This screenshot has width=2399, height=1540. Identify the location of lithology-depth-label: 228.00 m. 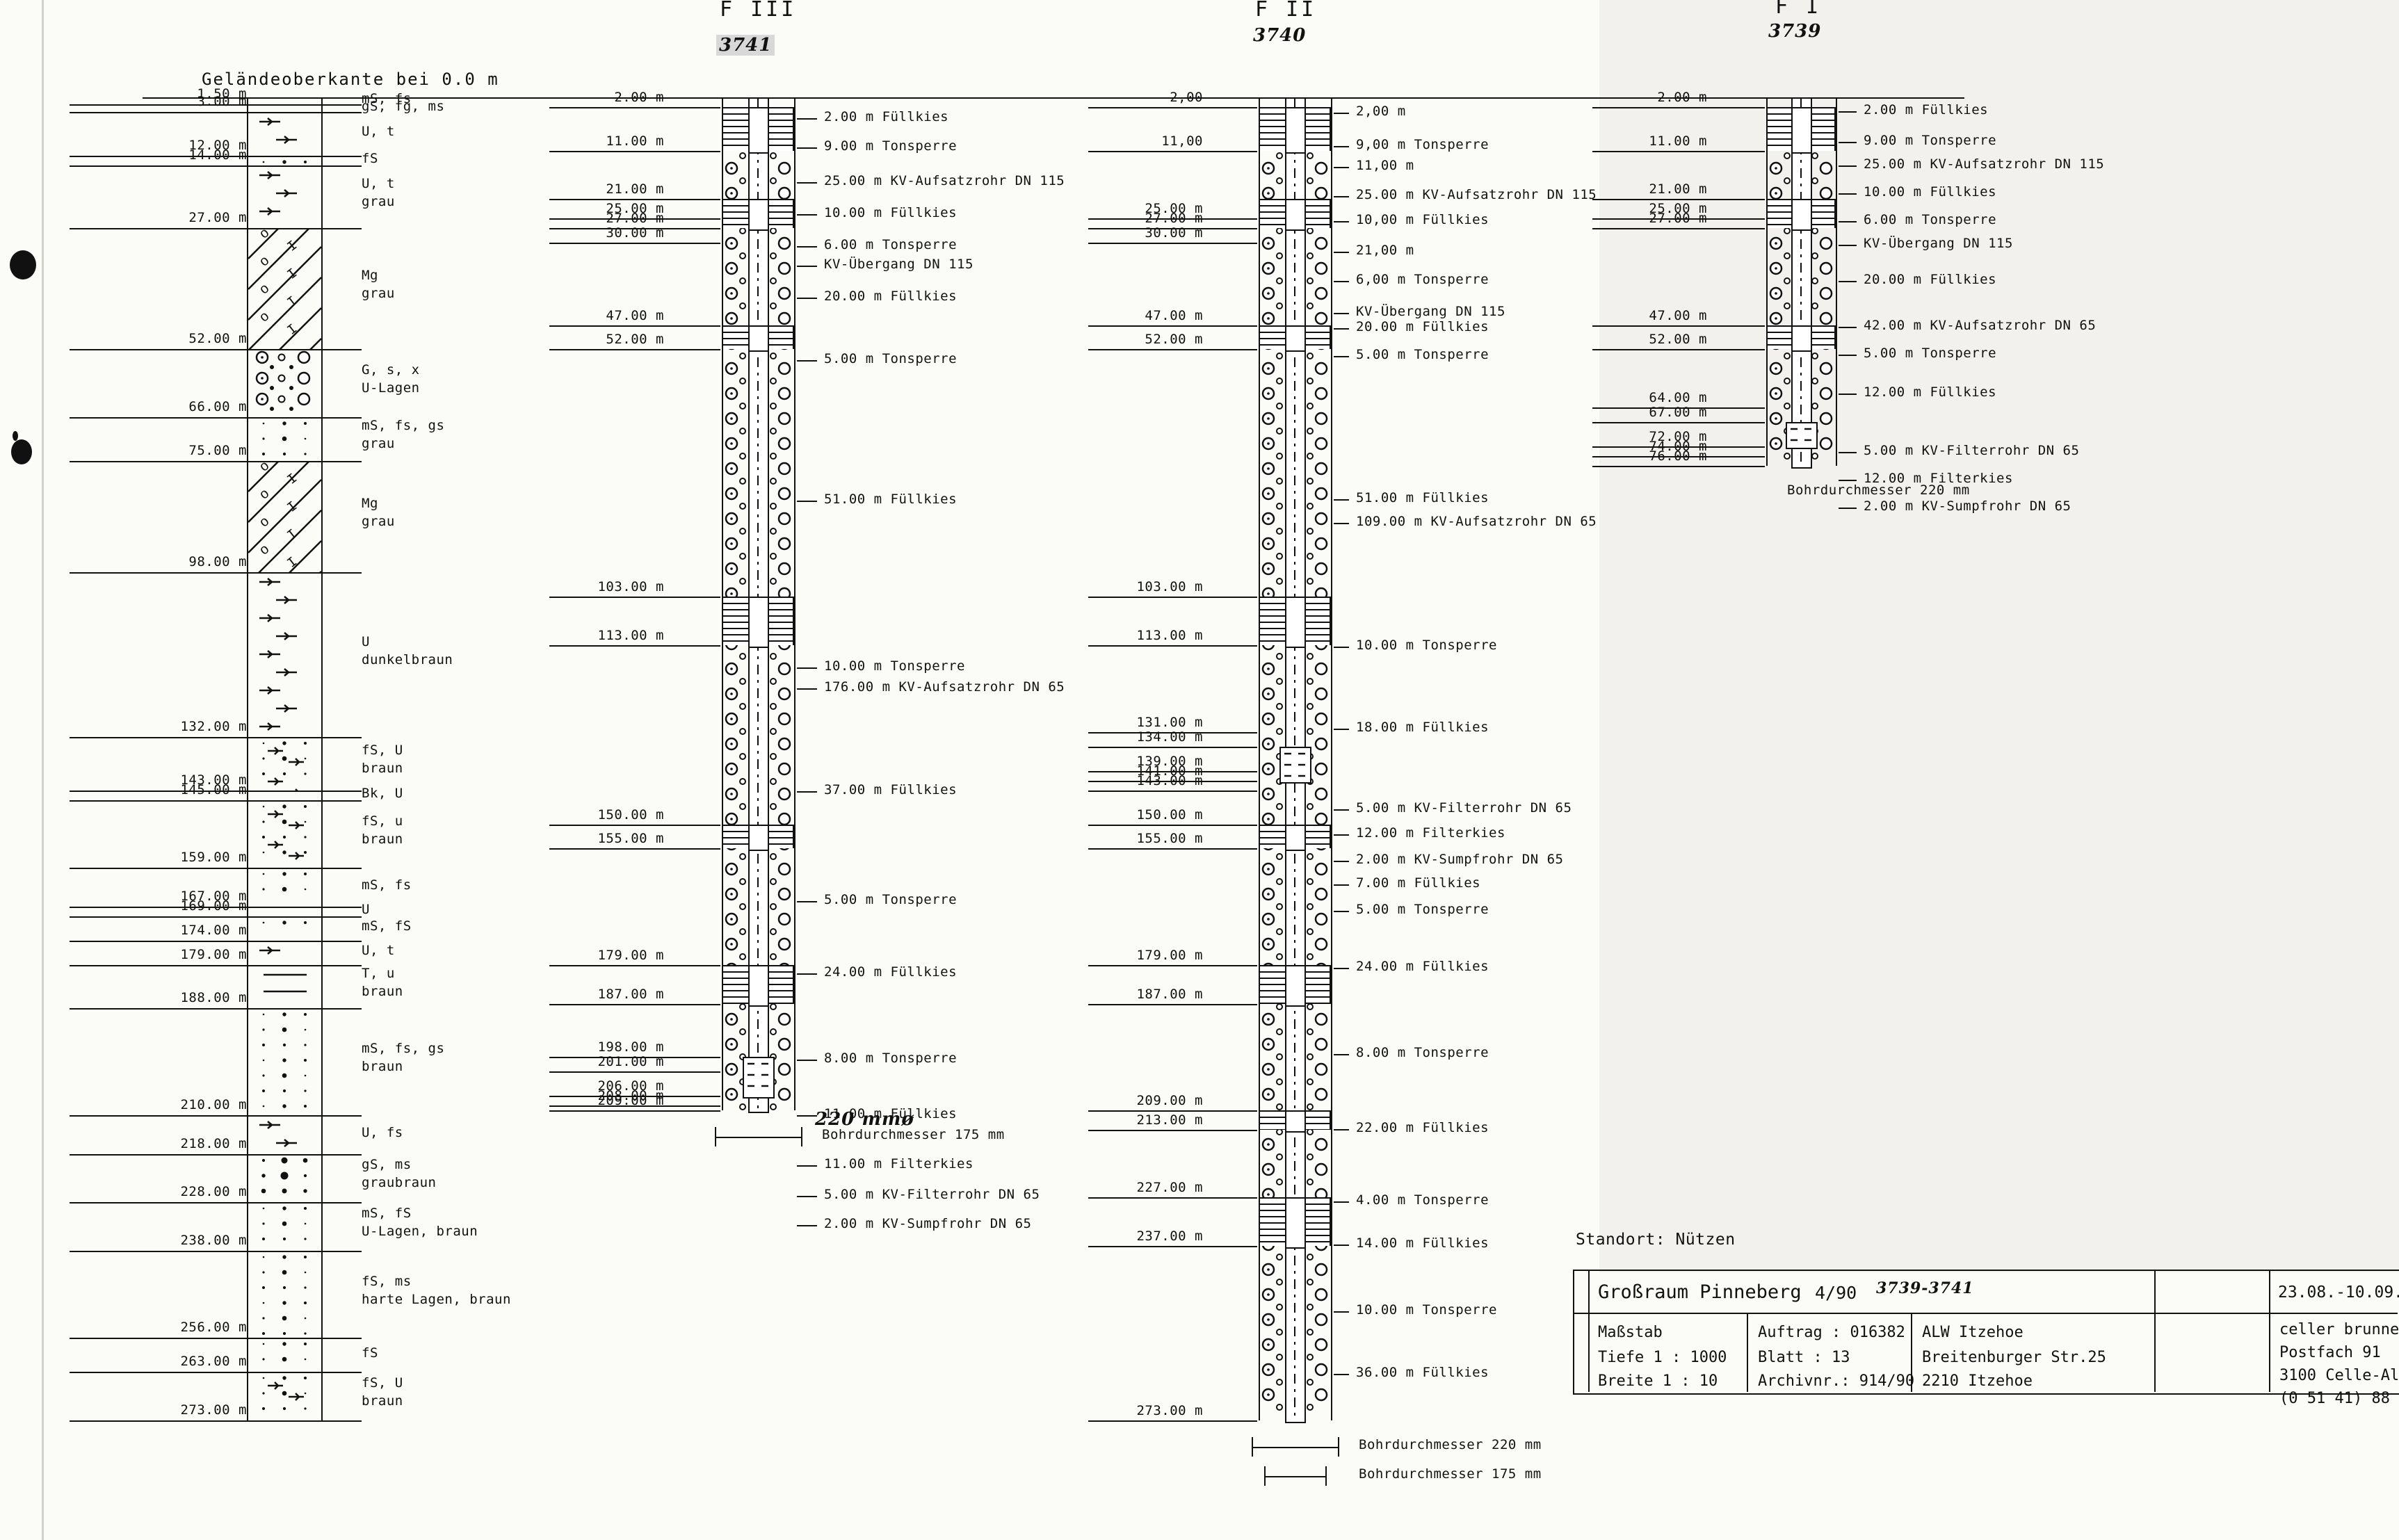
(213, 1192).